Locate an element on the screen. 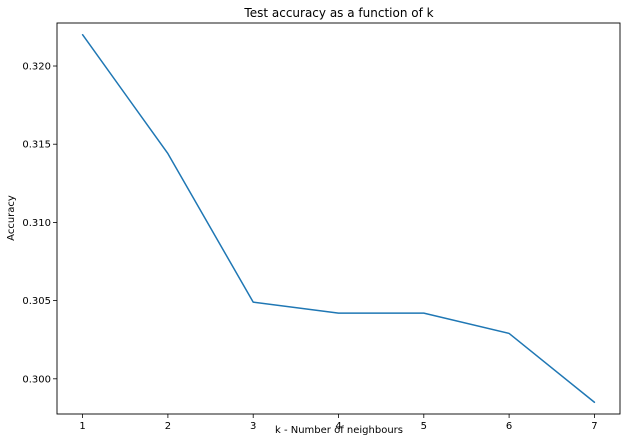 This screenshot has width=625, height=441. y-axis: 0.300 0.305 0.310 0.315 0.320 is located at coordinates (39, 223).